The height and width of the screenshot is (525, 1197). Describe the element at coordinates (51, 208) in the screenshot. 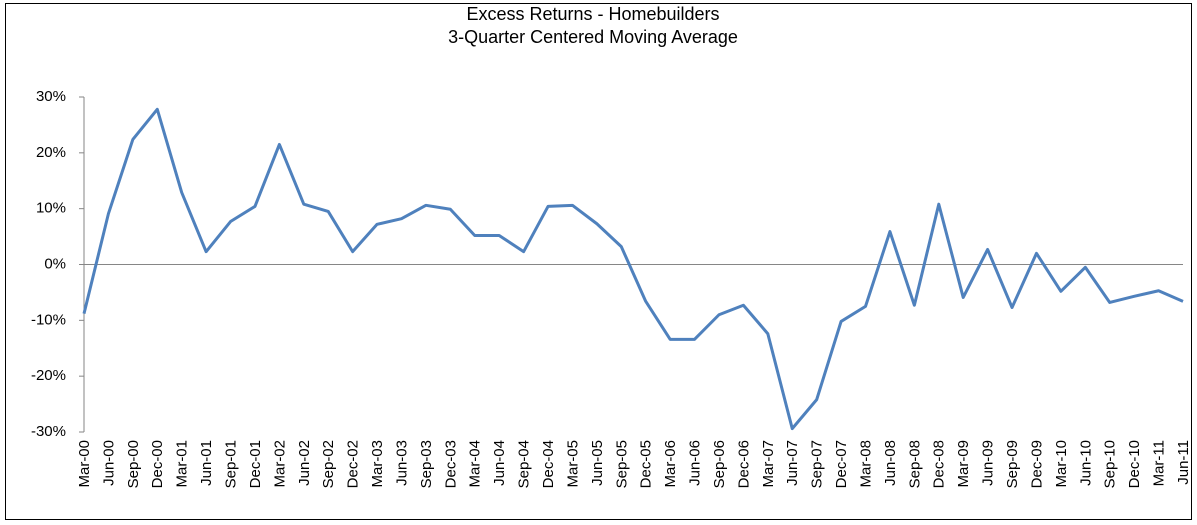

I see `y-tick-label: 10%` at that location.